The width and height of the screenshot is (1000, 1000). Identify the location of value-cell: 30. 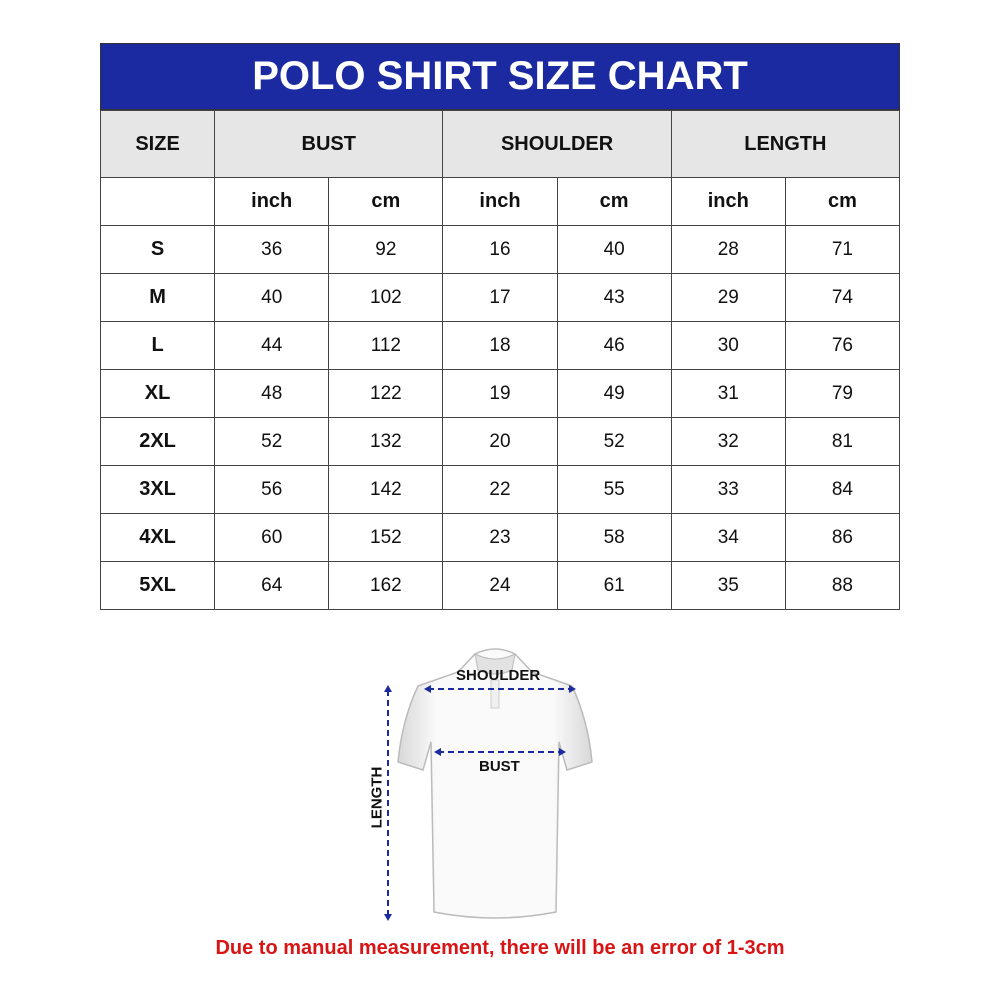
(728, 345).